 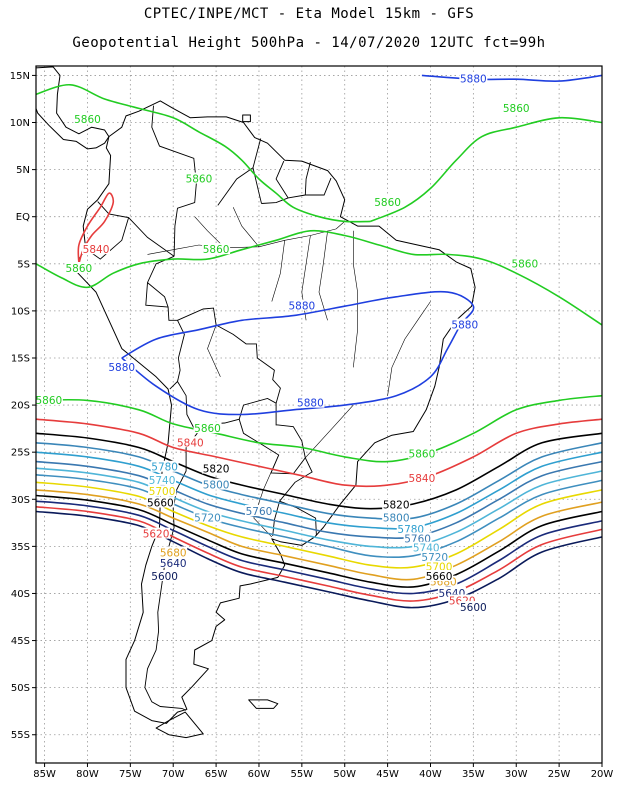 I want to click on lon-tick-label: 20W, so click(x=602, y=774).